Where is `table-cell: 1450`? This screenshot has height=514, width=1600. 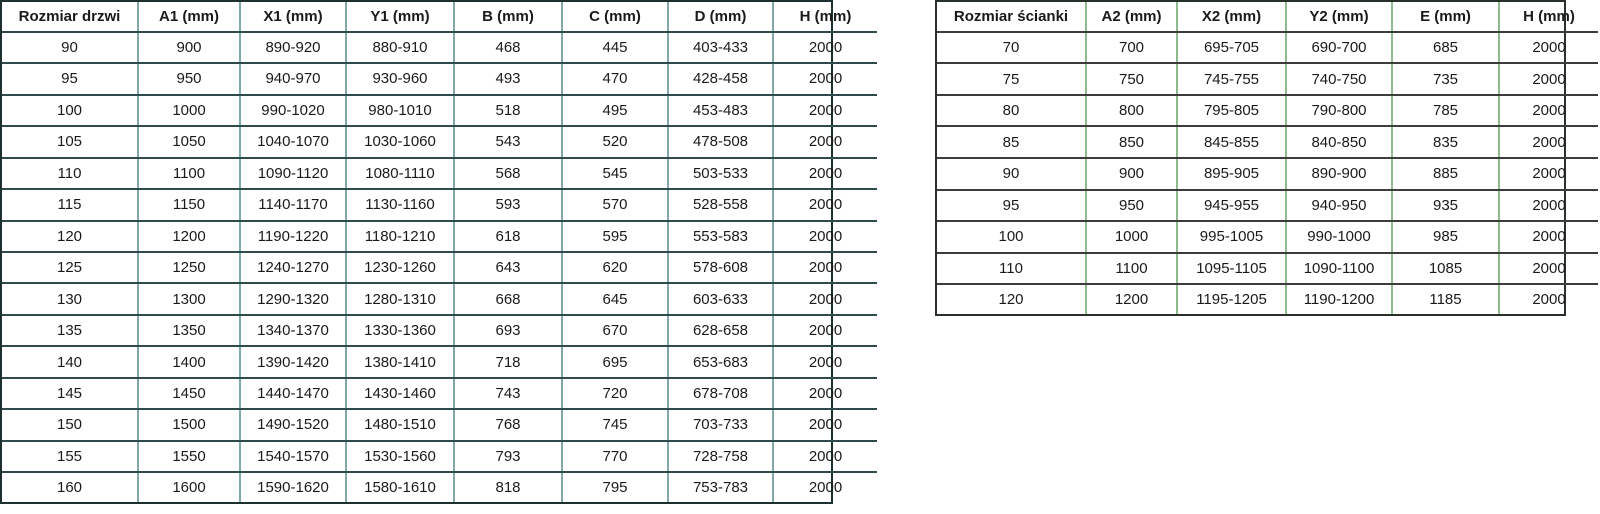
table-cell: 1450 is located at coordinates (189, 393).